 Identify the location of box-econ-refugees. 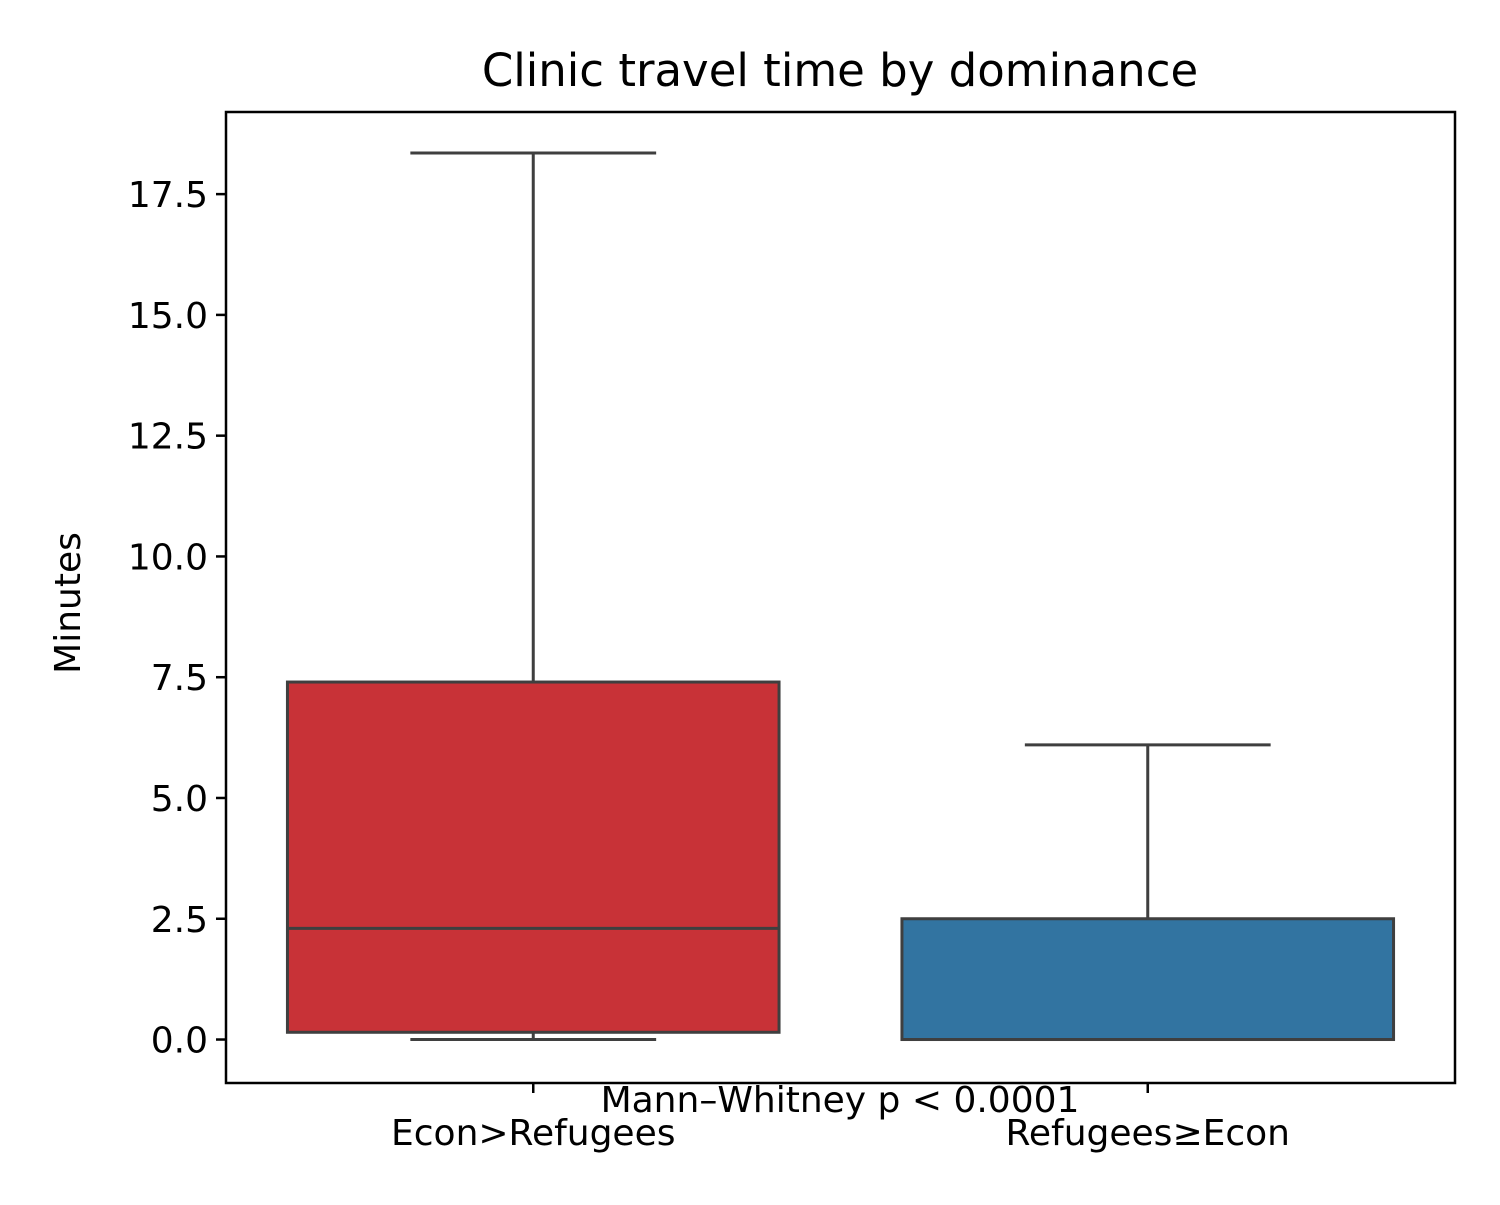
(533, 857).